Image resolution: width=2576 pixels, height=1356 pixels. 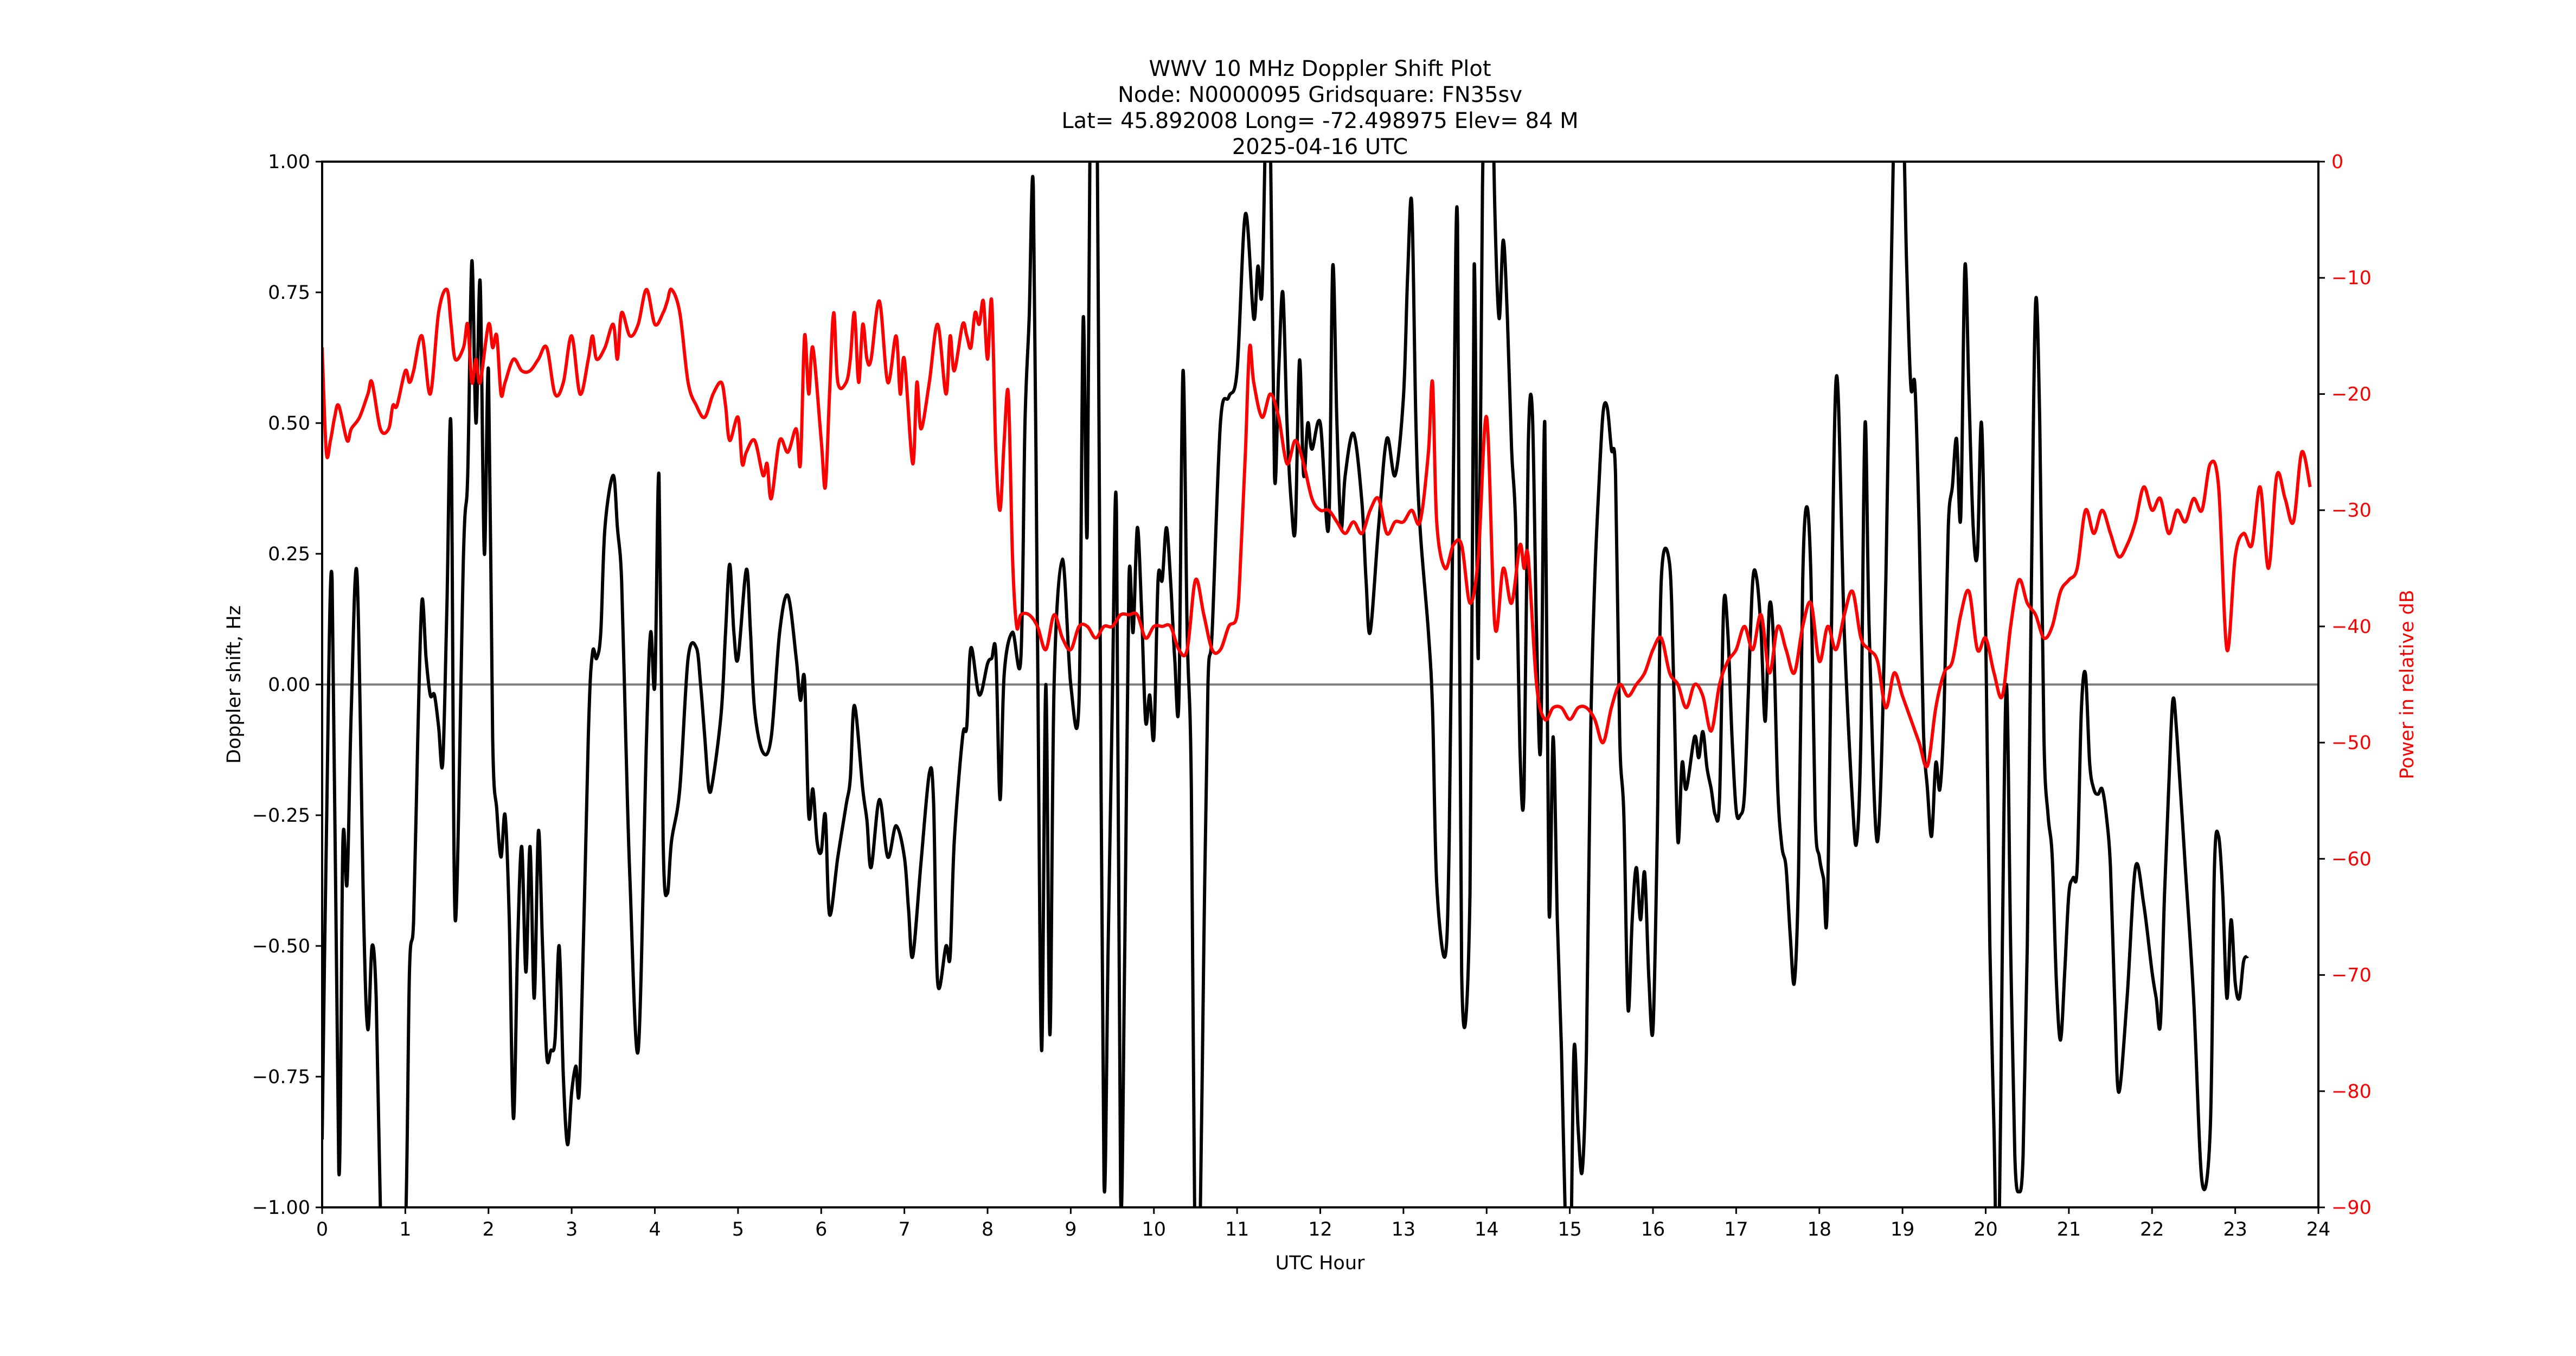 I want to click on x-tick-label: 5, so click(x=738, y=1229).